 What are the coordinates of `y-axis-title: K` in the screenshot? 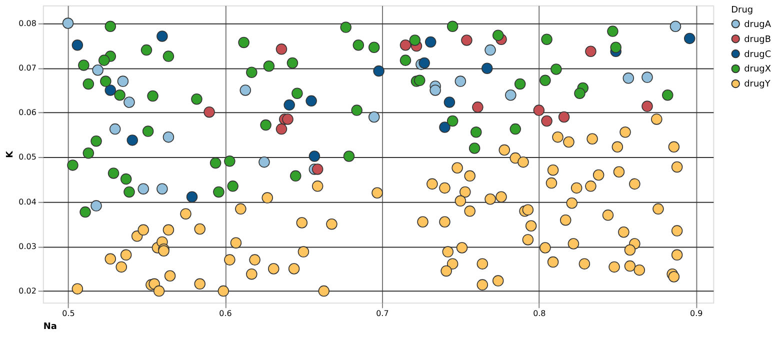 It's located at (11, 154).